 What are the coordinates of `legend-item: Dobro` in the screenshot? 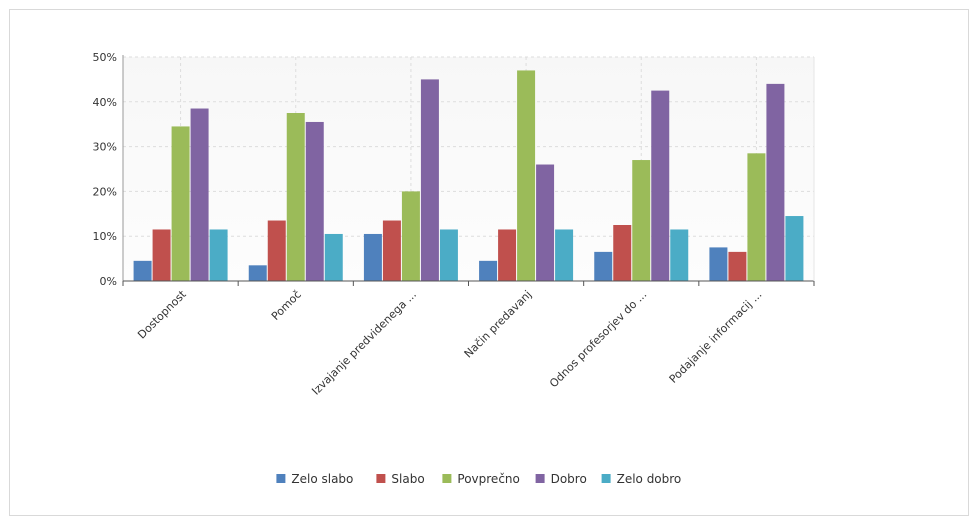 It's located at (561, 479).